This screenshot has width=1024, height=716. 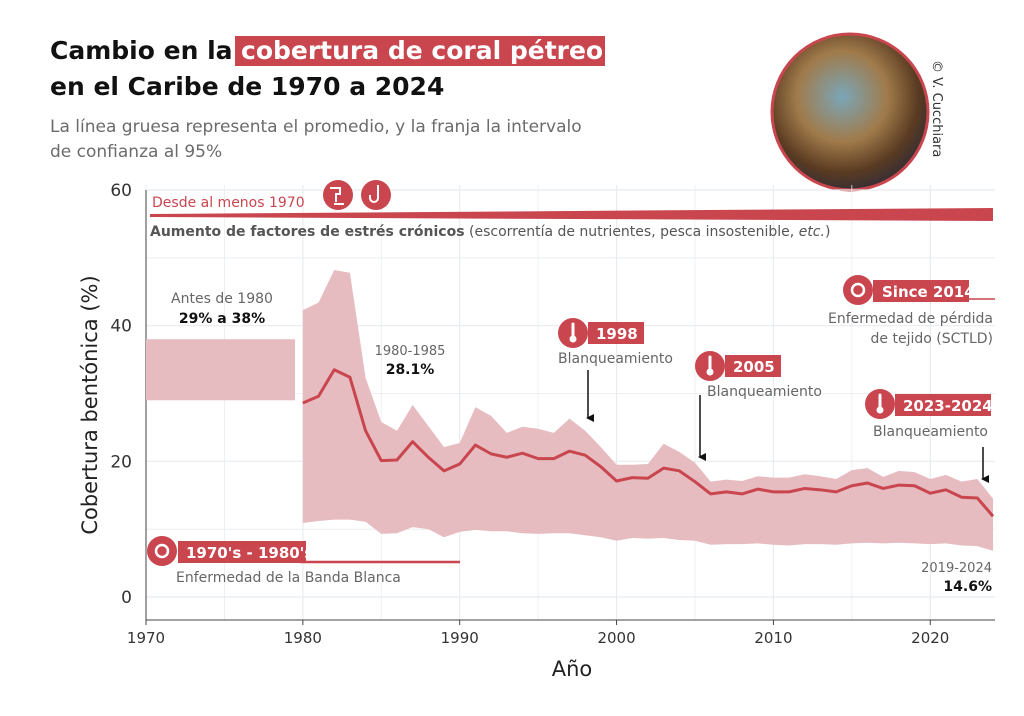 What do you see at coordinates (121, 462) in the screenshot?
I see `y-tick-label: 20` at bounding box center [121, 462].